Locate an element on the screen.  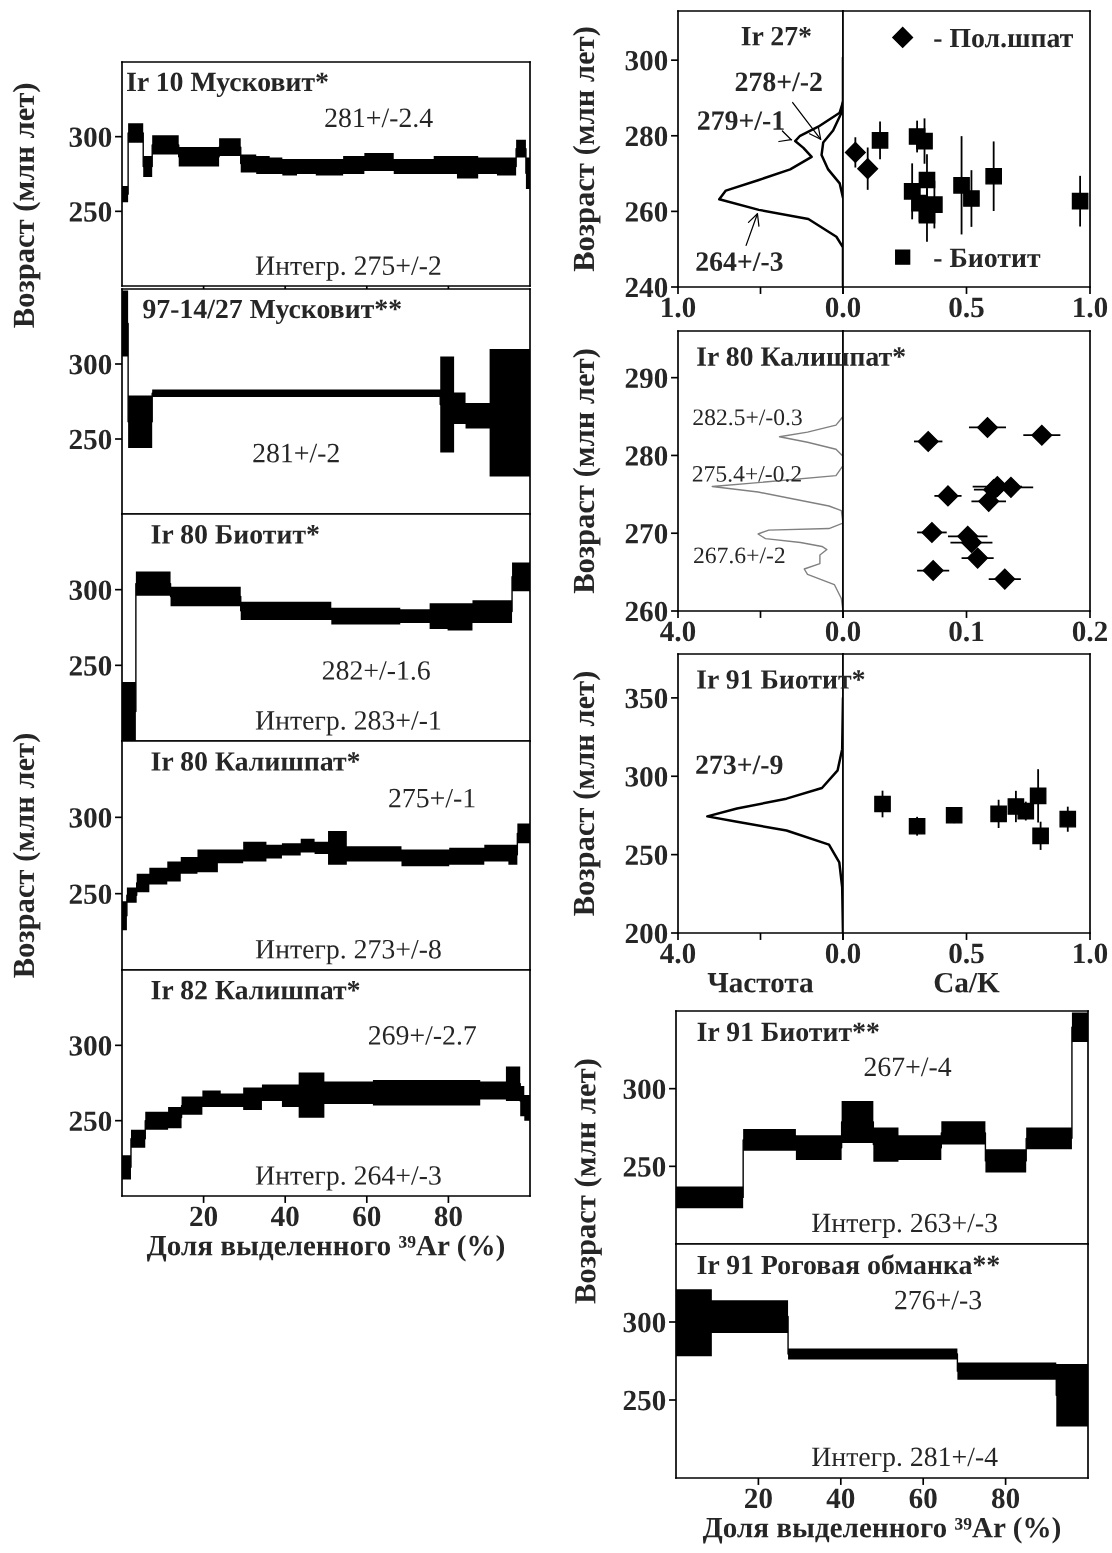
annotation: 269+/-2.7 is located at coordinates (422, 1035).